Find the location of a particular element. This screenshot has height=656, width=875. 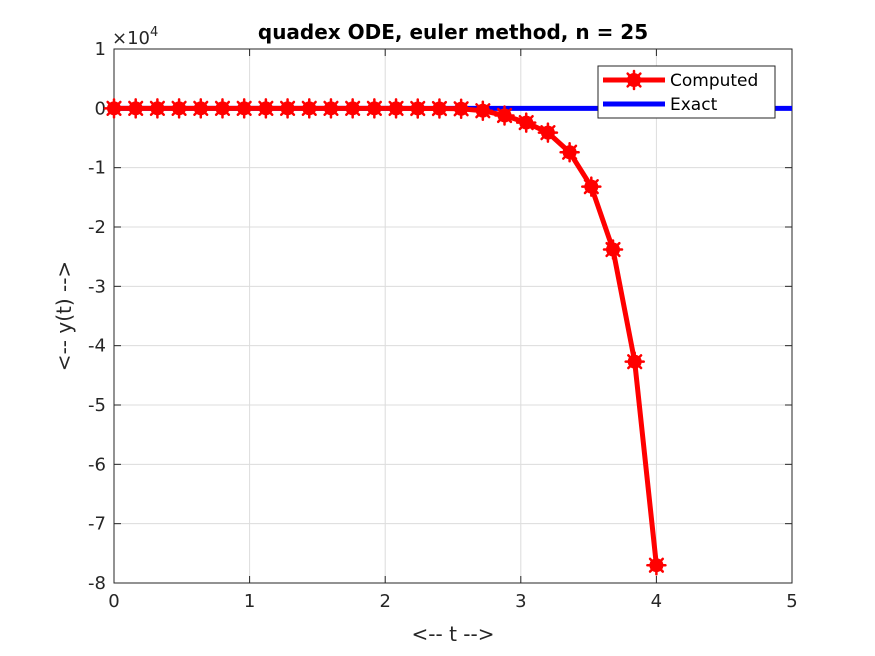

x-tick-label: 3 is located at coordinates (520, 601).